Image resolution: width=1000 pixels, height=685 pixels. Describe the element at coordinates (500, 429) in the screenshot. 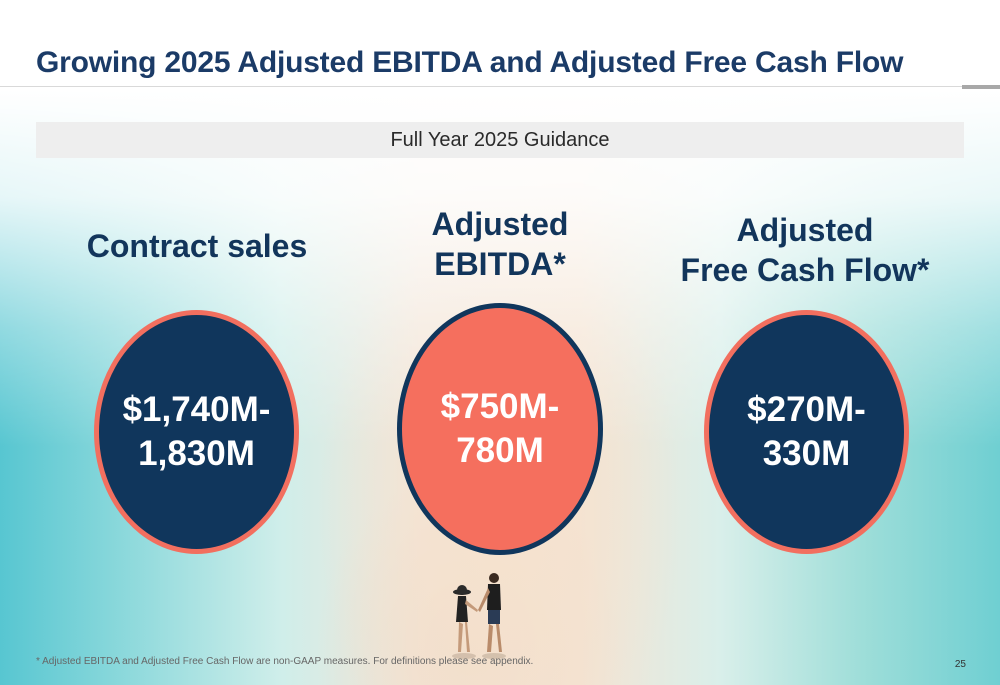

I see `adjusted-ebitda-value-circle: $750M- 780M` at that location.